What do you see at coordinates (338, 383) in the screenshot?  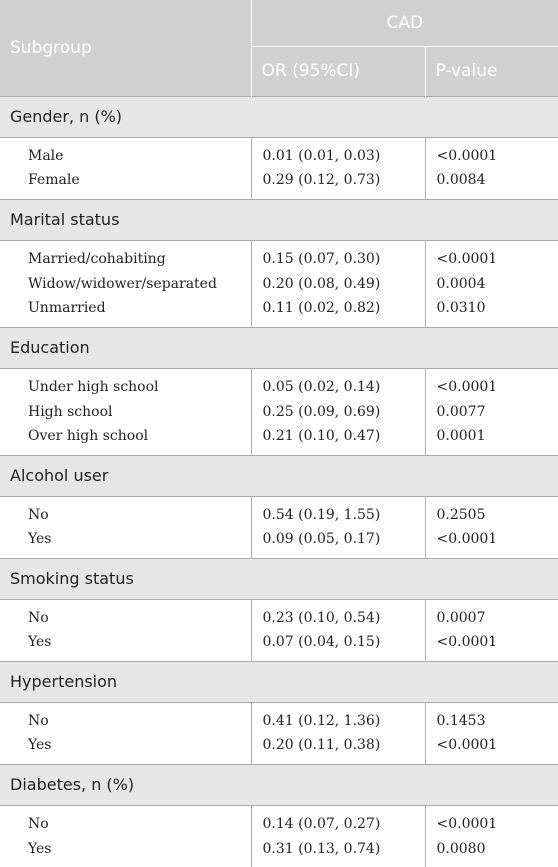 I see `or-ci-value: 0.05 (0.02, 0.14)` at bounding box center [338, 383].